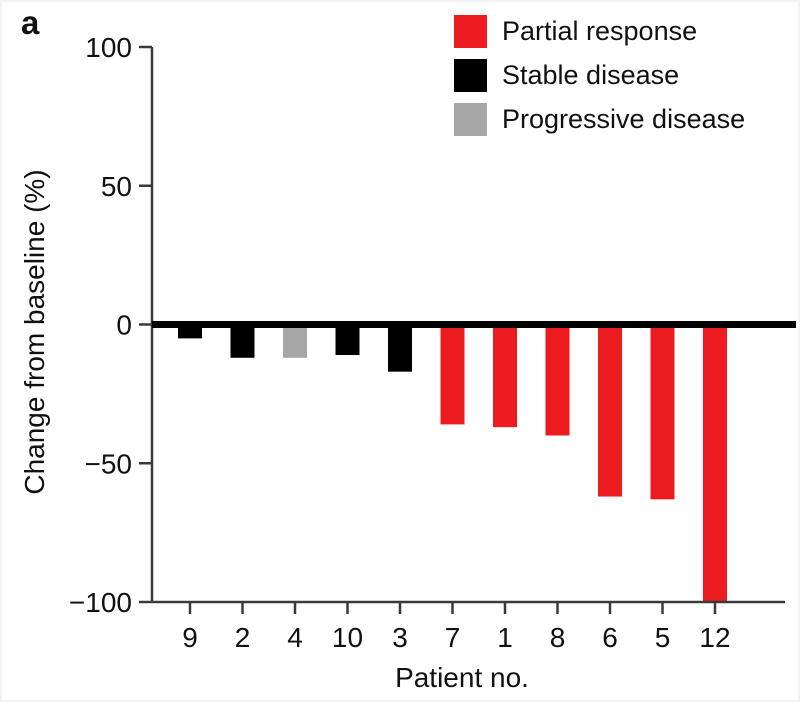 Image resolution: width=800 pixels, height=704 pixels. Describe the element at coordinates (108, 47) in the screenshot. I see `y-tick-label: 100` at that location.